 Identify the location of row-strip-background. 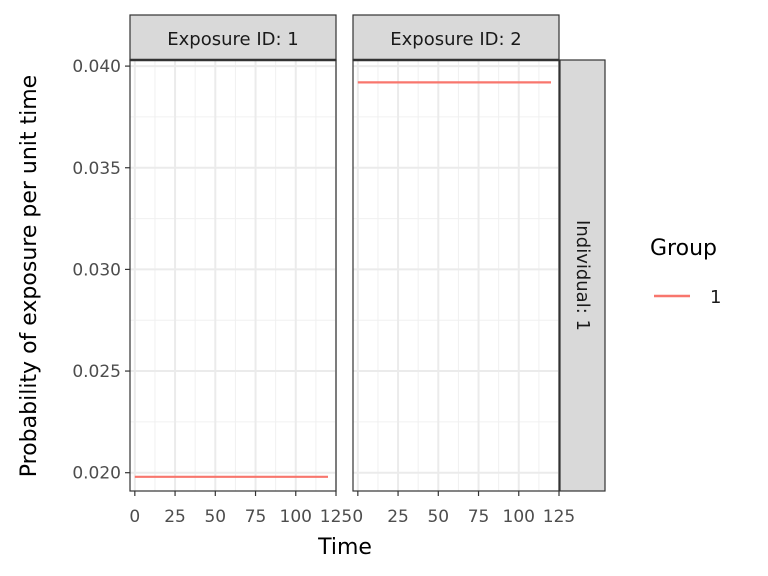
(582, 275).